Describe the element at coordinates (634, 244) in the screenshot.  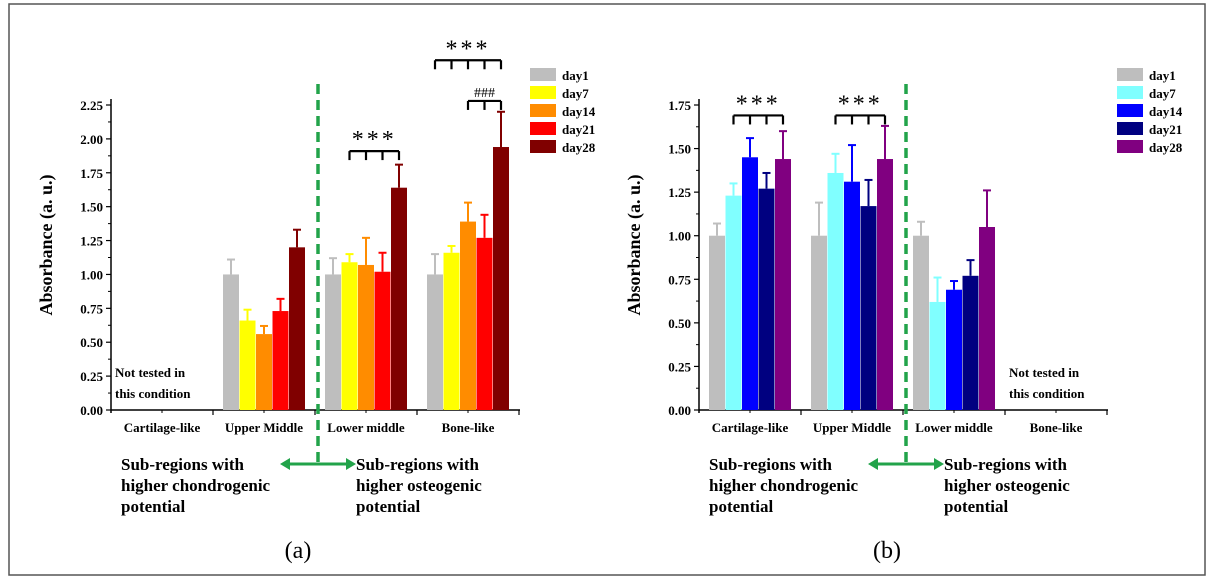
I see `y-axis-label: Absorbance (a. u.)` at that location.